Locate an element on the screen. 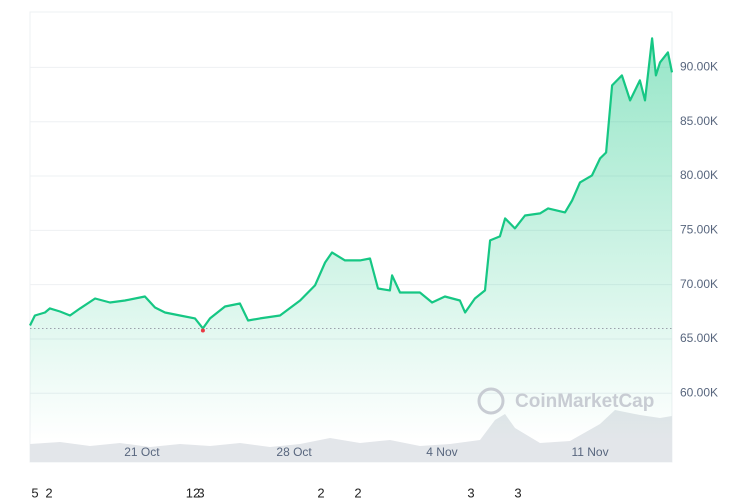 This screenshot has width=754, height=503. y-tick-label: 70.00K is located at coordinates (699, 284).